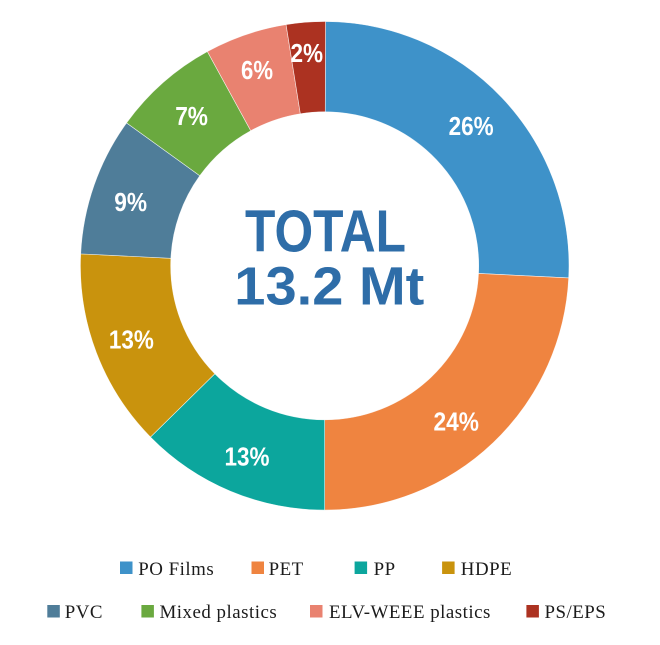  I want to click on svg-text: 9%, so click(130, 202).